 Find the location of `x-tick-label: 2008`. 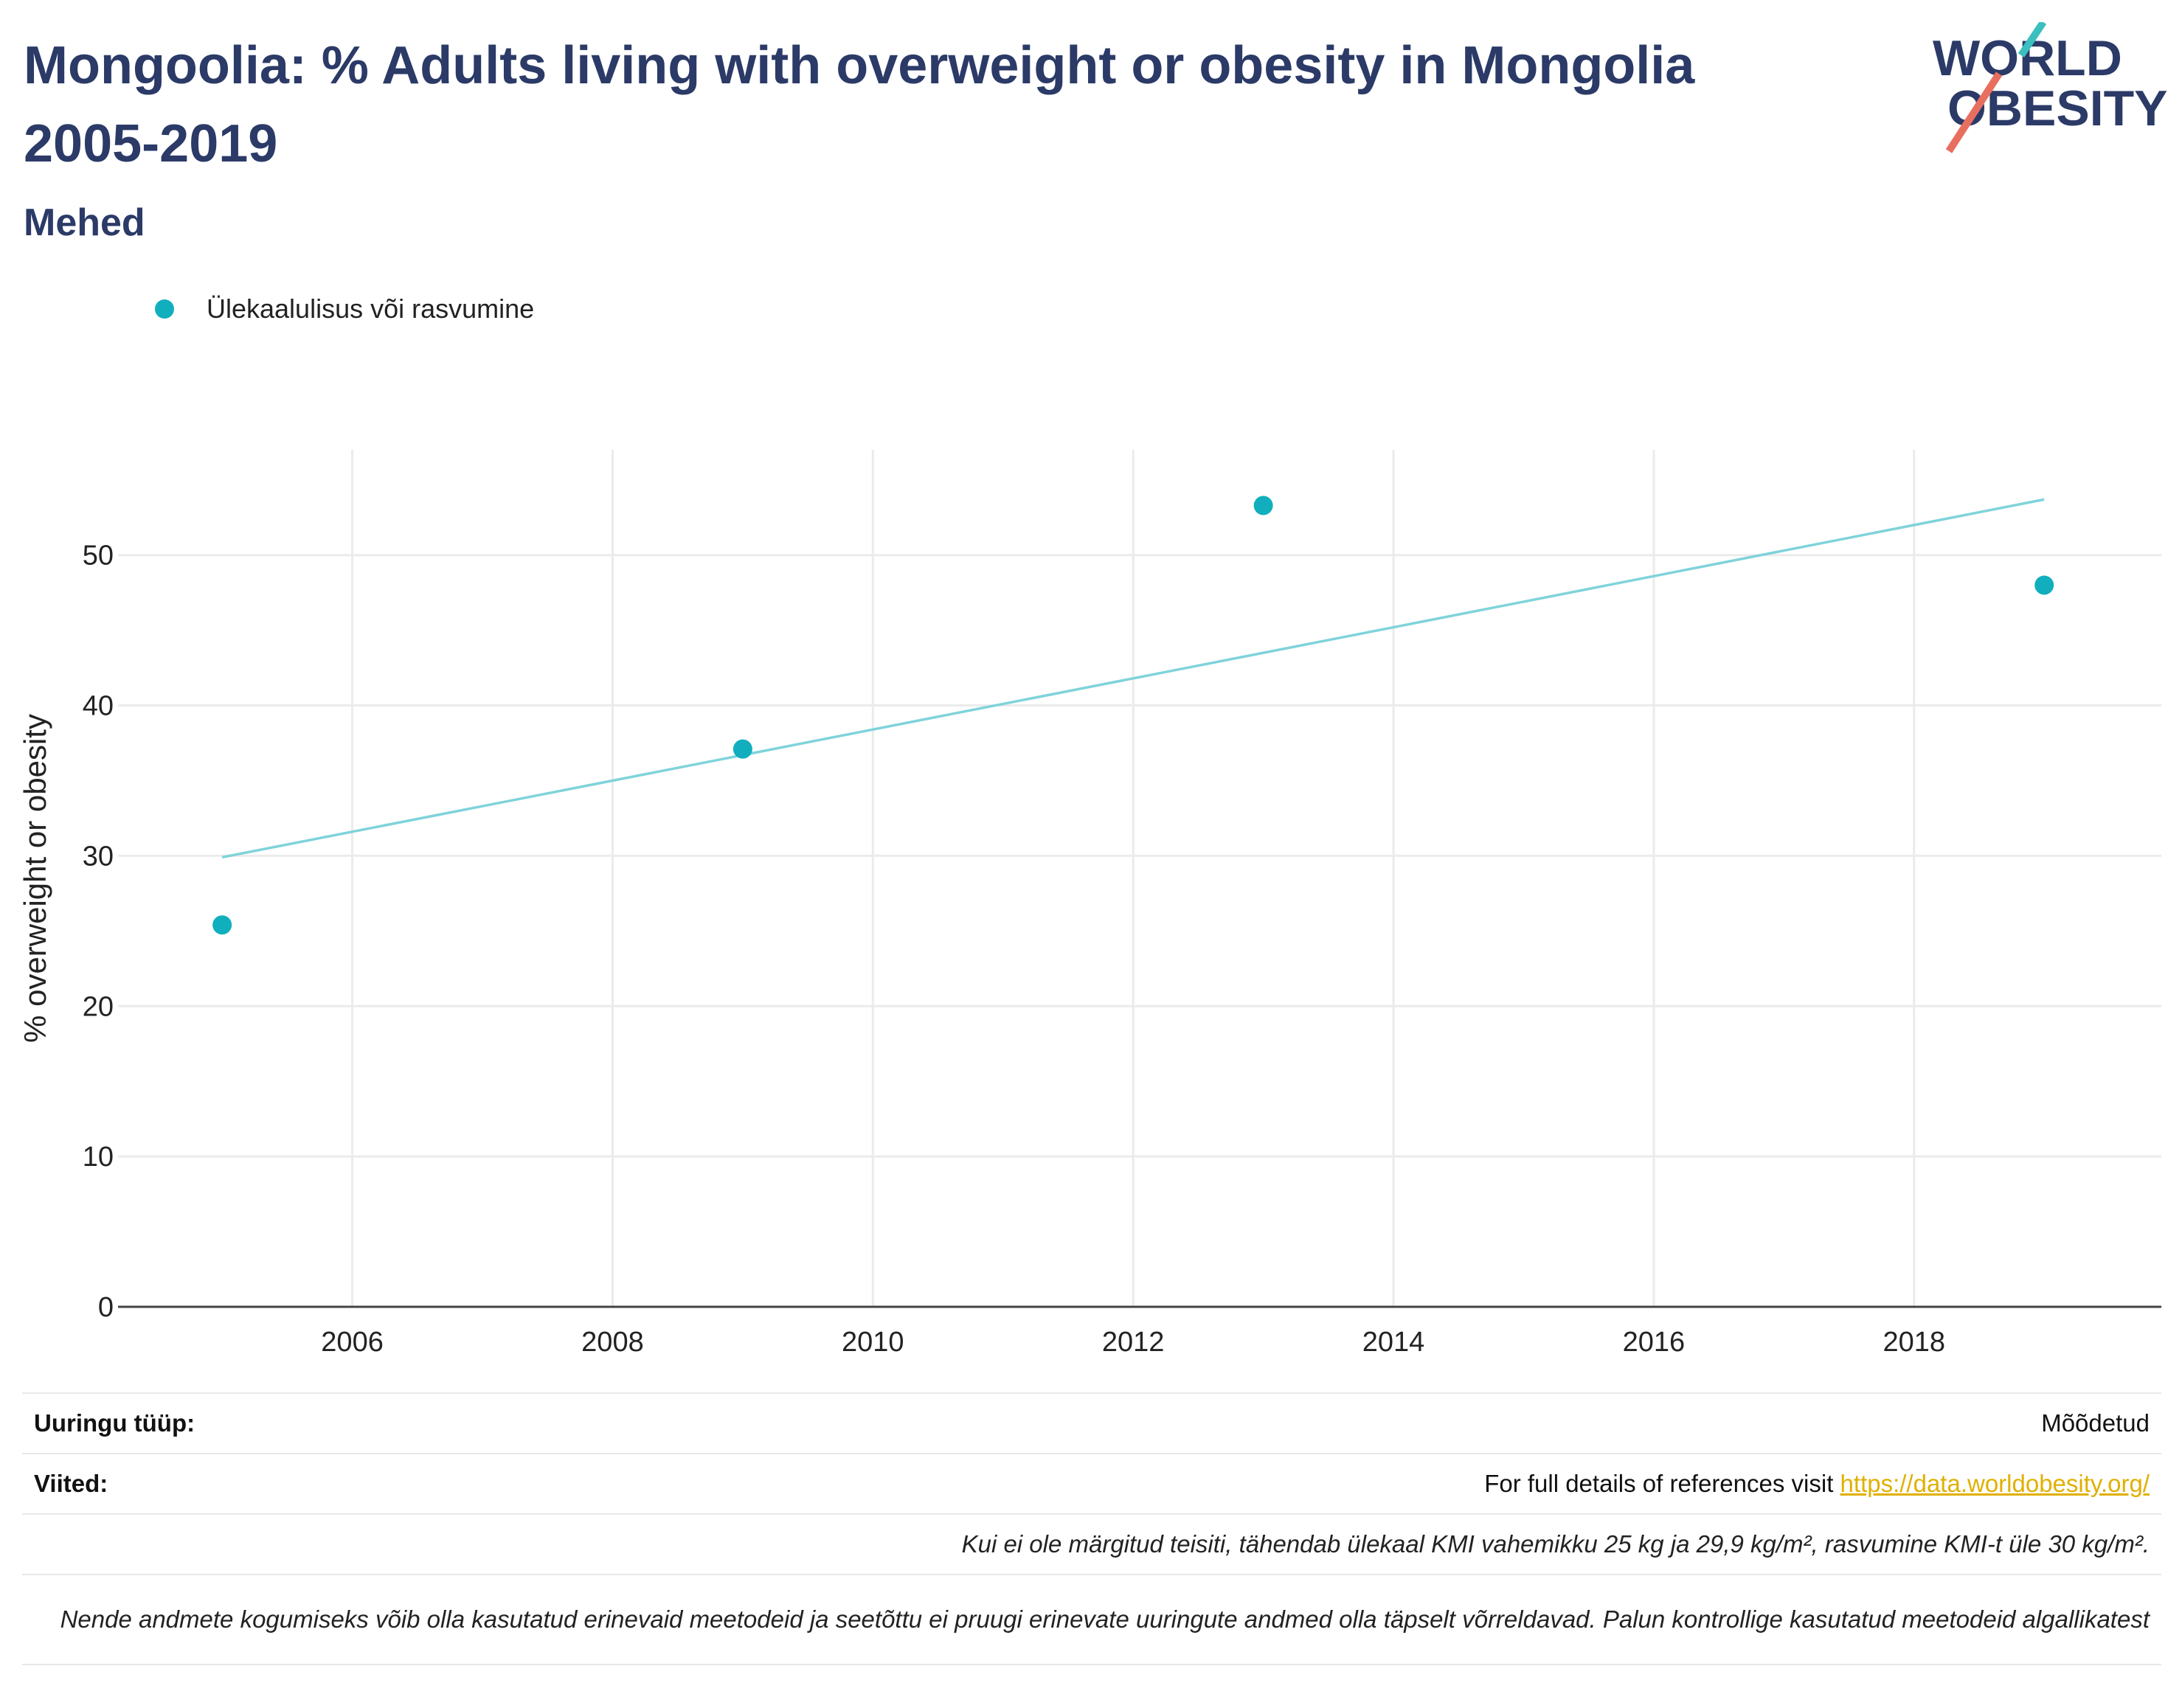

x-tick-label: 2008 is located at coordinates (612, 1342).